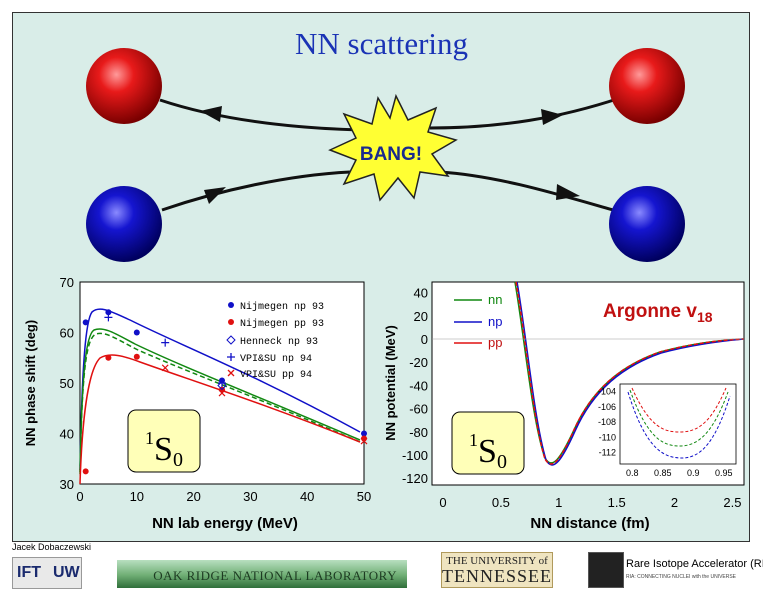 This screenshot has width=763, height=597. I want to click on right-y-tick: -120, so click(415, 478).